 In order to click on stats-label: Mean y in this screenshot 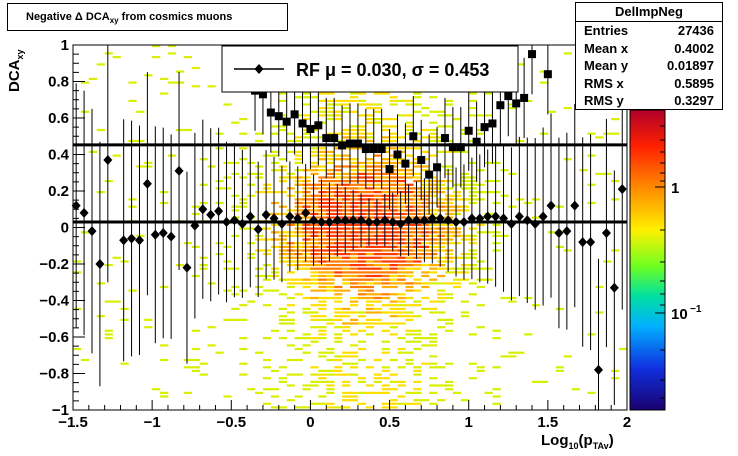, I will do `click(606, 65)`.